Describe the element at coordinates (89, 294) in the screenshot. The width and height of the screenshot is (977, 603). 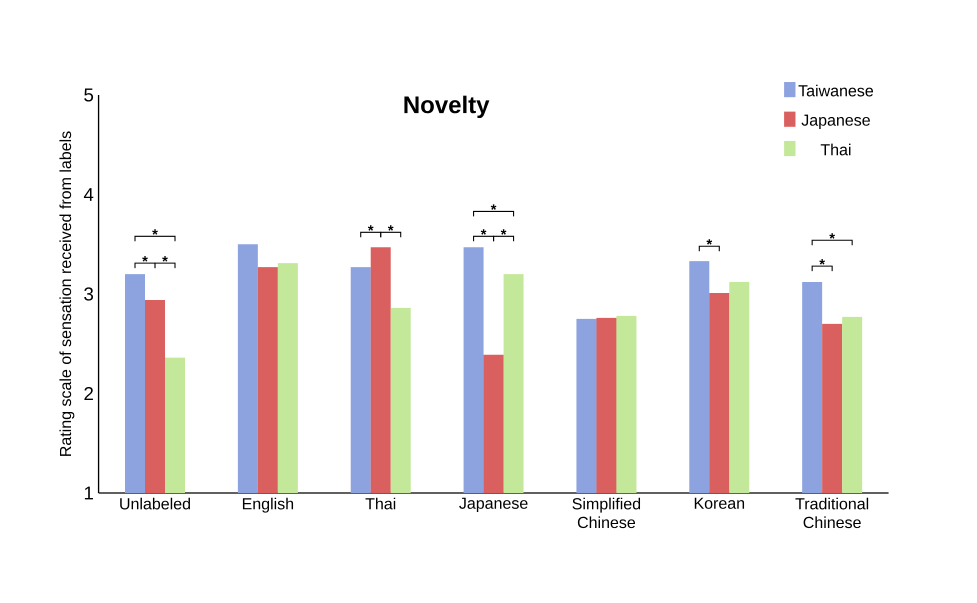
I see `y-tick-label: 3` at that location.